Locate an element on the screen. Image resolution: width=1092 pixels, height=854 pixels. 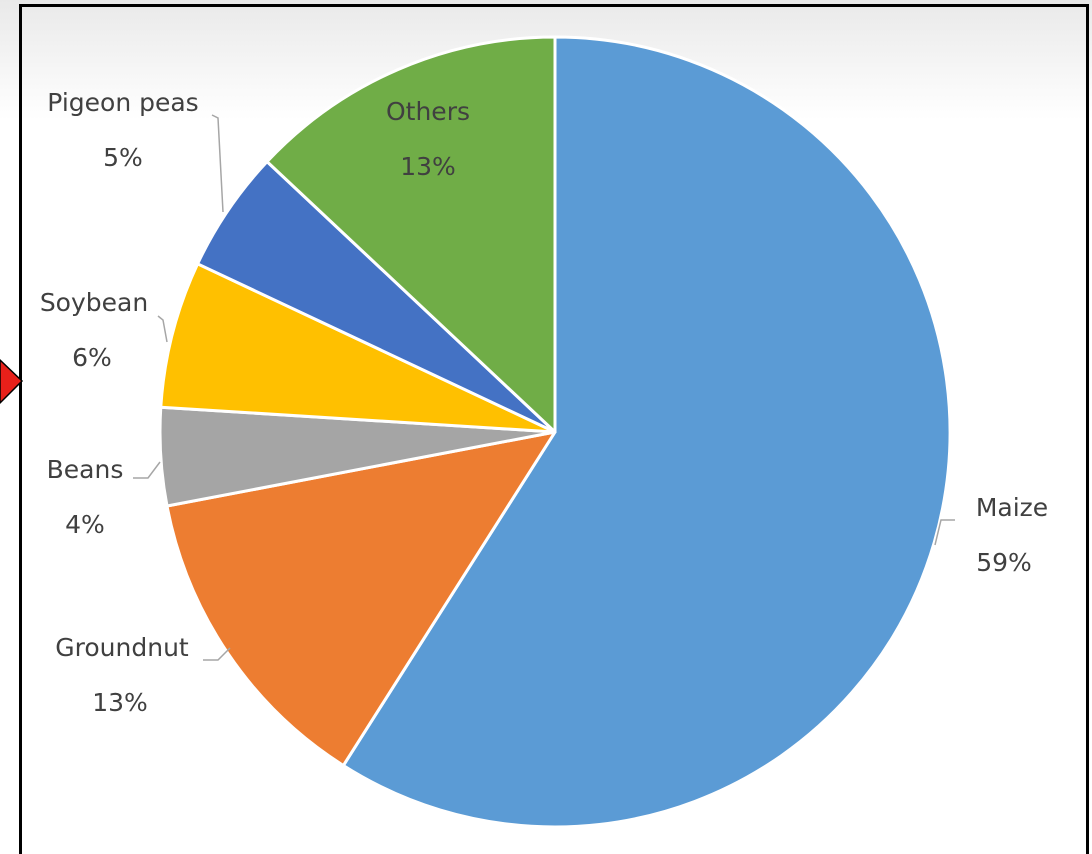
label-others-name: Others is located at coordinates (428, 111).